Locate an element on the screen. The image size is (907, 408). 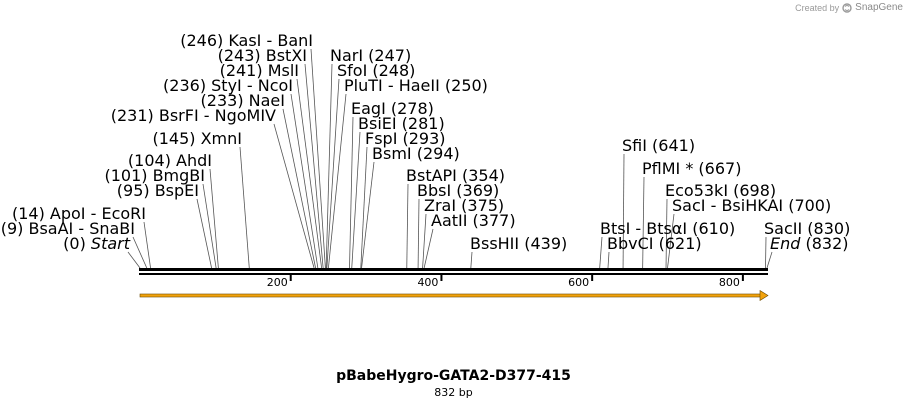
site-position: (14) is located at coordinates (31, 213).